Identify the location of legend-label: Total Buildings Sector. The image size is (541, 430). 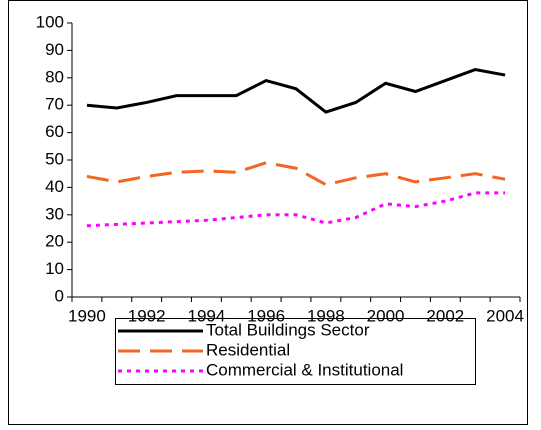
(288, 329).